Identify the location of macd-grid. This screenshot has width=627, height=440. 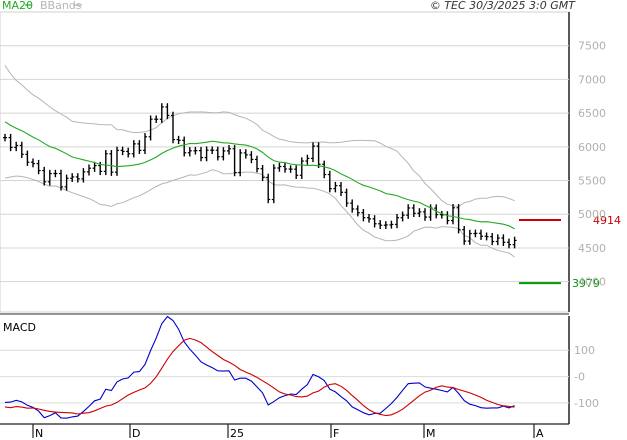
(284, 376).